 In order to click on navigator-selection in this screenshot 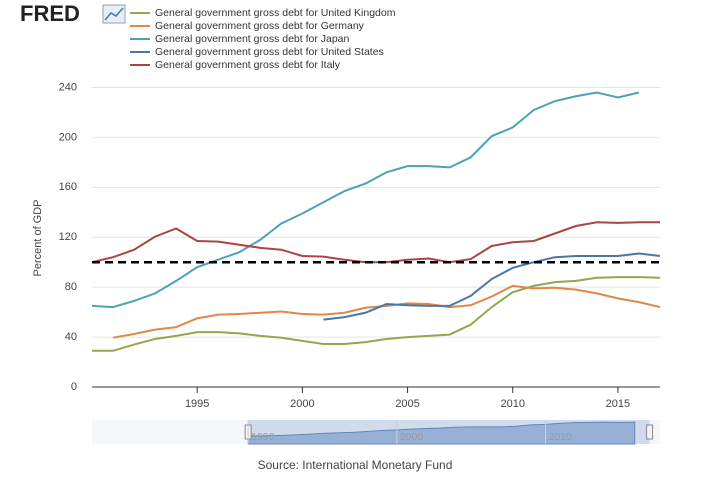, I will do `click(449, 432)`.